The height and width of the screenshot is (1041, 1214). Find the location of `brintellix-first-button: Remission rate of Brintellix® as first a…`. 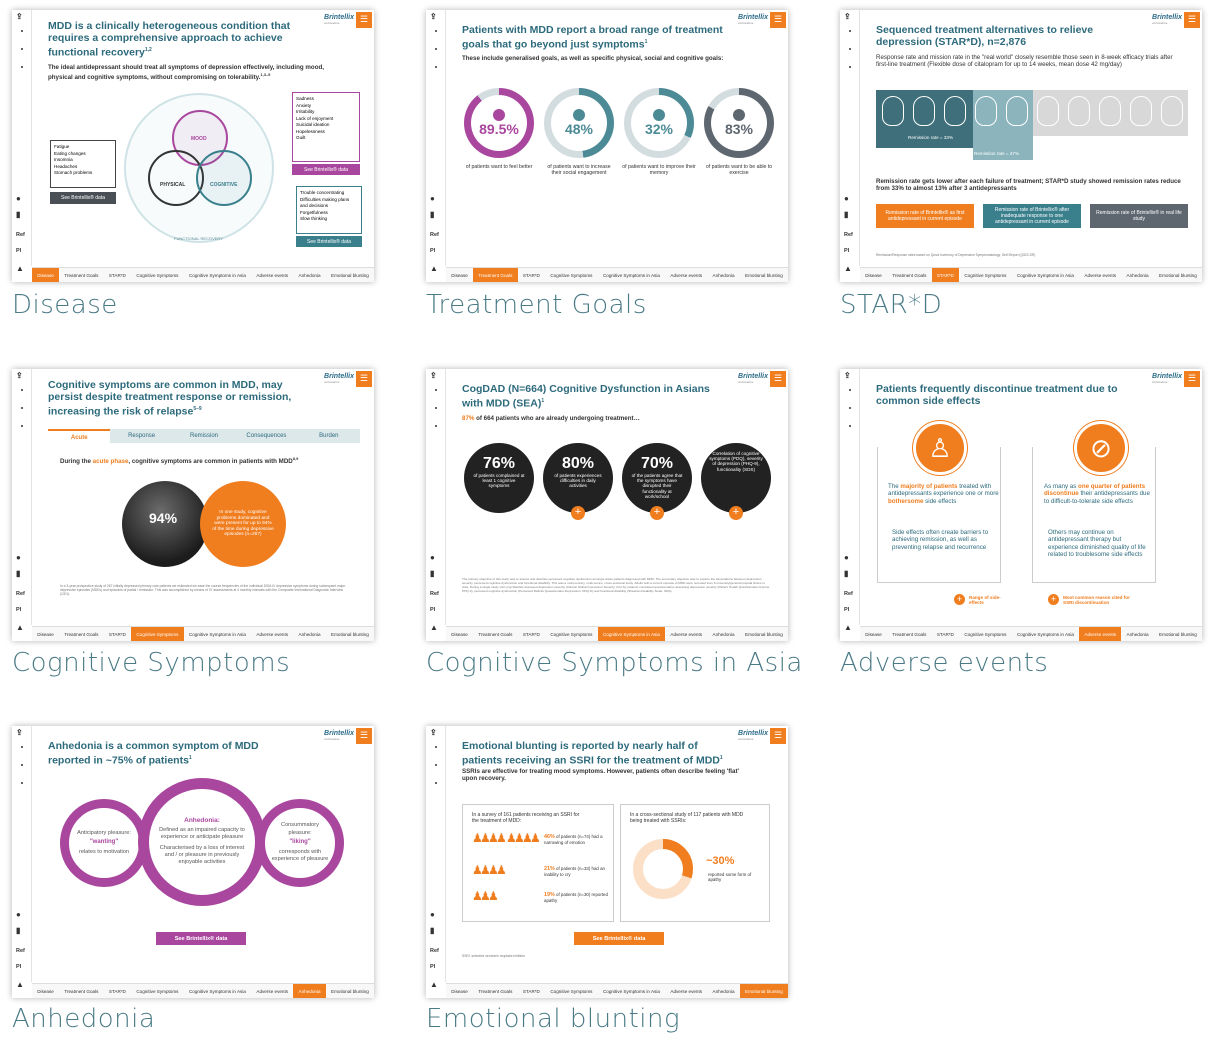

brintellix-first-button: Remission rate of Brintellix® as first a… is located at coordinates (925, 216).